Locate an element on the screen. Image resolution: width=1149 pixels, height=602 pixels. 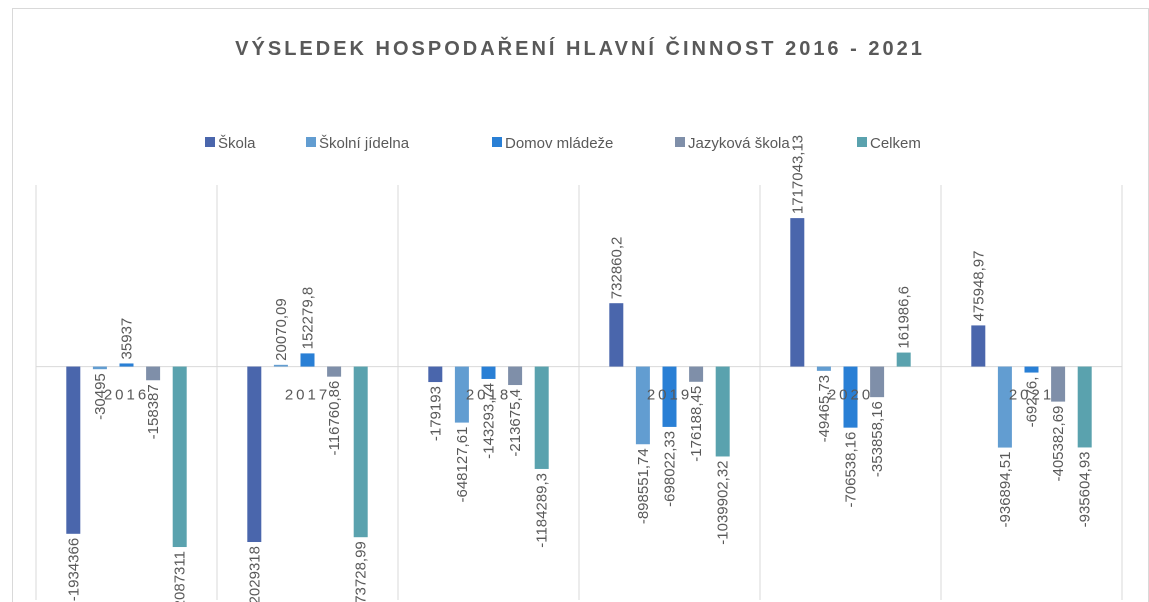
legend-label: Domov mládeže is located at coordinates (559, 143).